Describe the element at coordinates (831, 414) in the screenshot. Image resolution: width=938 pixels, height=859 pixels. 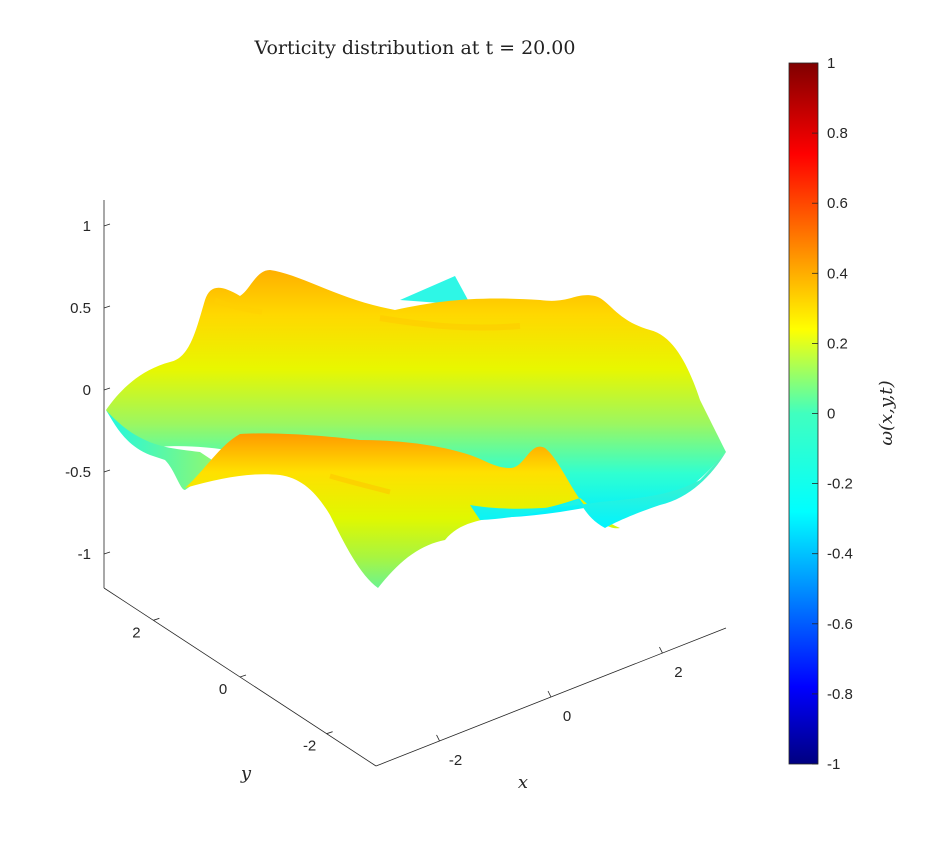
I see `colorbar-tick-label: 0` at that location.